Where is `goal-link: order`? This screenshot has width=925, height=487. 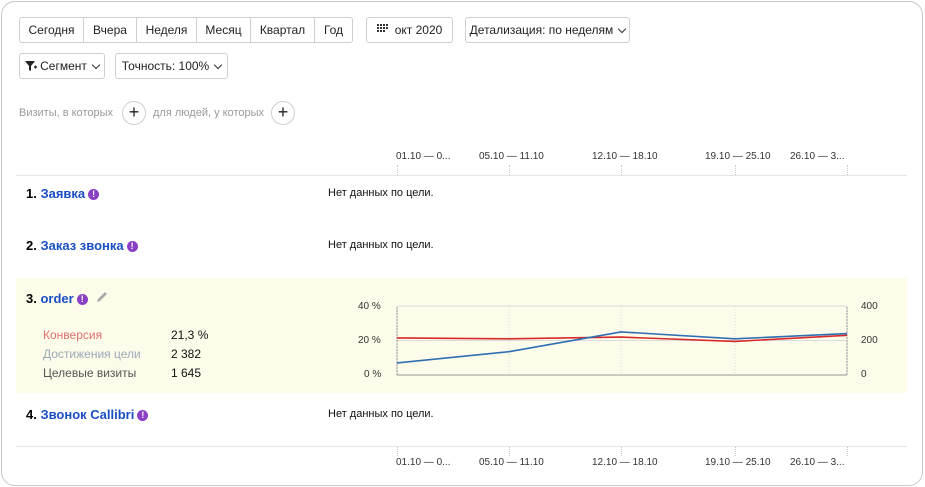 goal-link: order is located at coordinates (57, 298).